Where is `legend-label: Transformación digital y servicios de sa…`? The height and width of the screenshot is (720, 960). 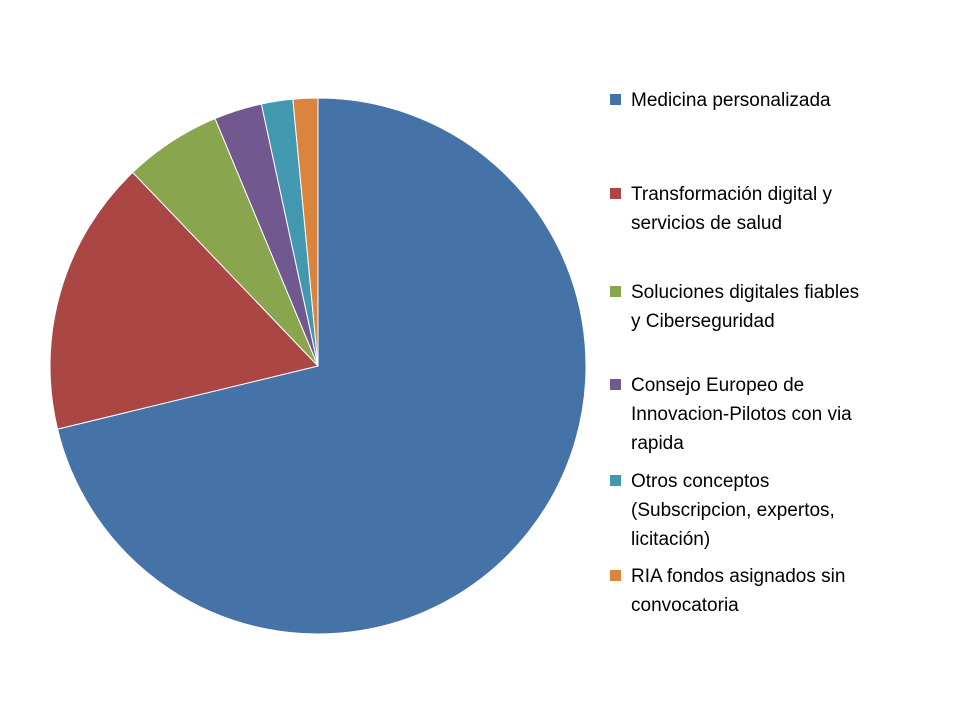
legend-label: Transformación digital y servicios de sa… is located at coordinates (731, 209).